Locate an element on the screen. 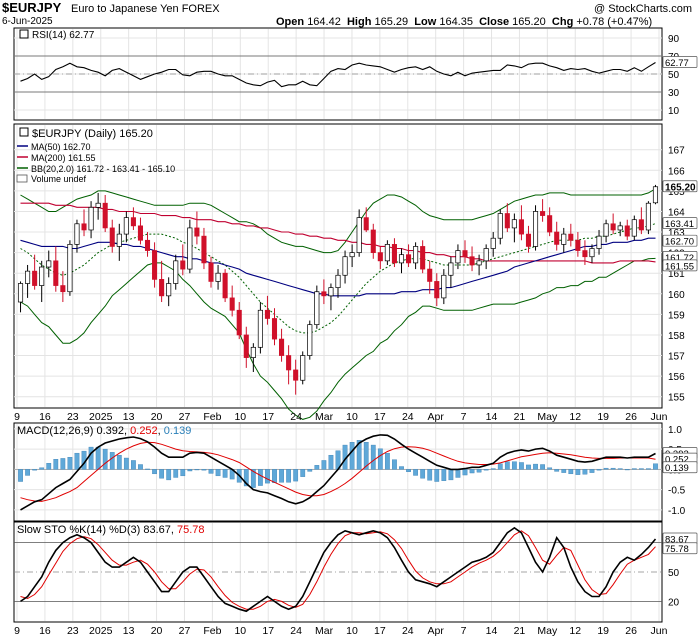  price-ytick-label: 156 is located at coordinates (676, 377).